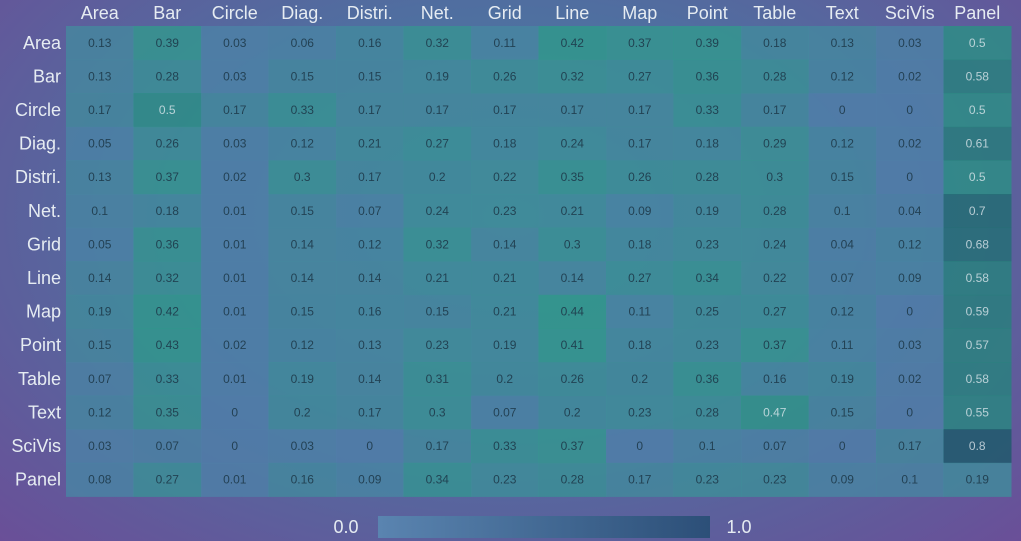 The width and height of the screenshot is (1021, 541). Describe the element at coordinates (708, 312) in the screenshot. I see `cell-value-label: 0.25` at that location.